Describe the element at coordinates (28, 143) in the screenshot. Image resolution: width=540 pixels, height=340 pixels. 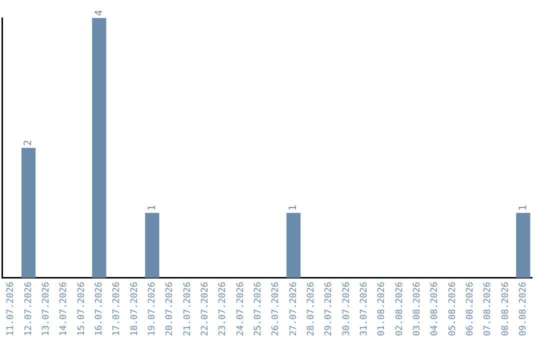
I see `data-label: 2` at that location.